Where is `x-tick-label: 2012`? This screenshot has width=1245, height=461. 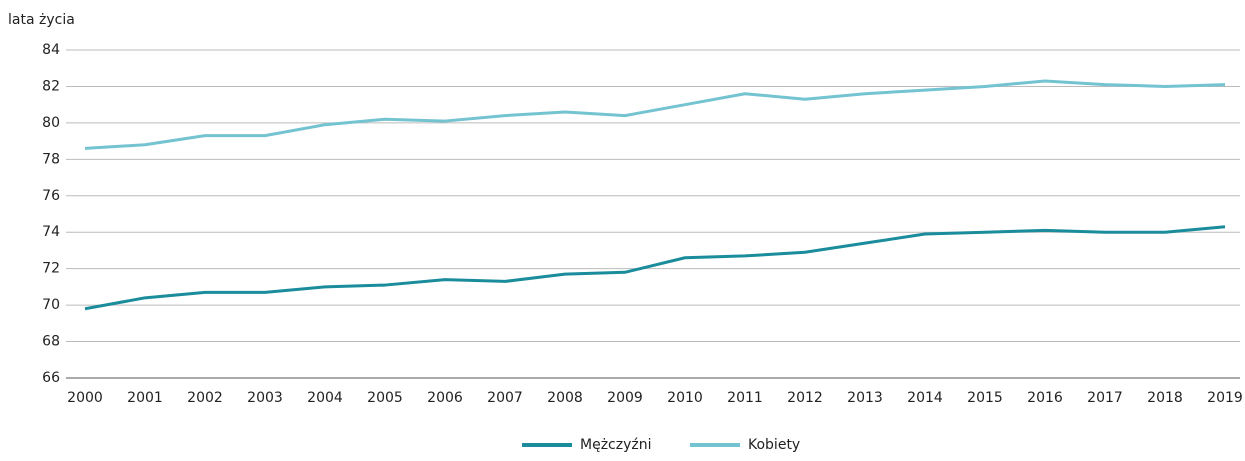 x-tick-label: 2012 is located at coordinates (805, 398).